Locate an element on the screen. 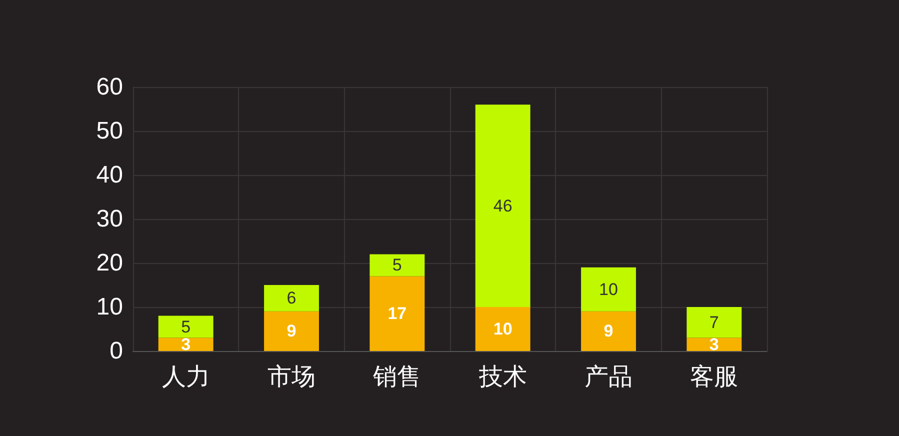  y-tick-label: 50 is located at coordinates (109, 131).